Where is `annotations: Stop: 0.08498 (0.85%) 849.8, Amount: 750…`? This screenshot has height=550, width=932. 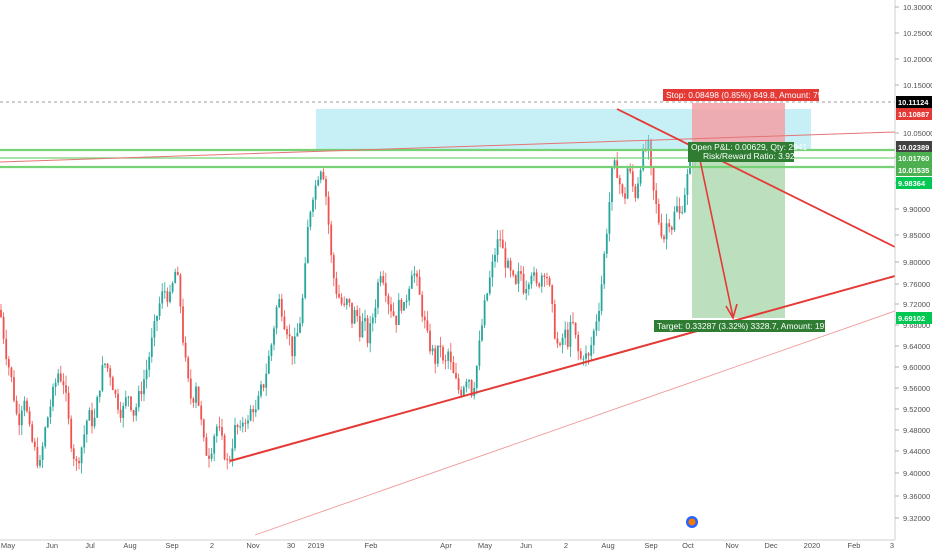
annotations: Stop: 0.08498 (0.85%) 849.8, Amount: 750… is located at coordinates (750, 210).